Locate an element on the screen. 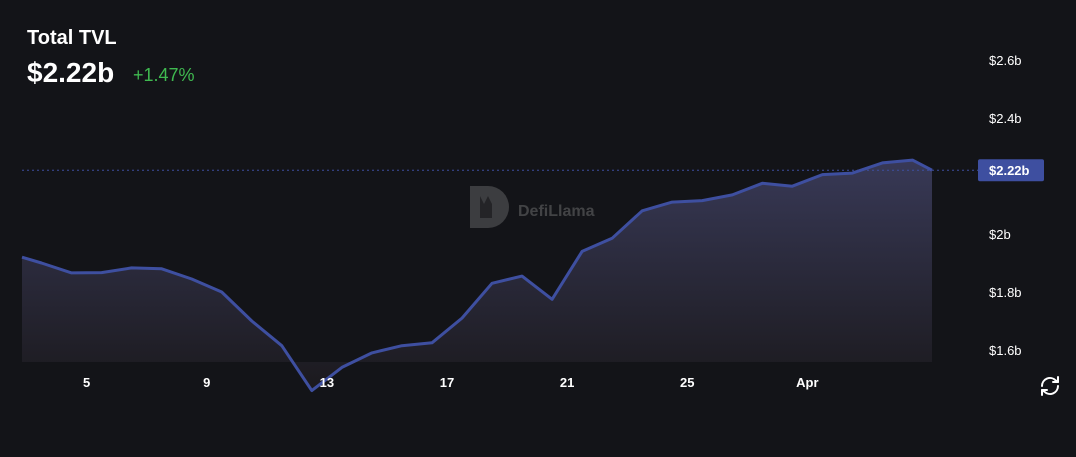 This screenshot has width=1076, height=457. x-tick-label: 17 is located at coordinates (447, 382).